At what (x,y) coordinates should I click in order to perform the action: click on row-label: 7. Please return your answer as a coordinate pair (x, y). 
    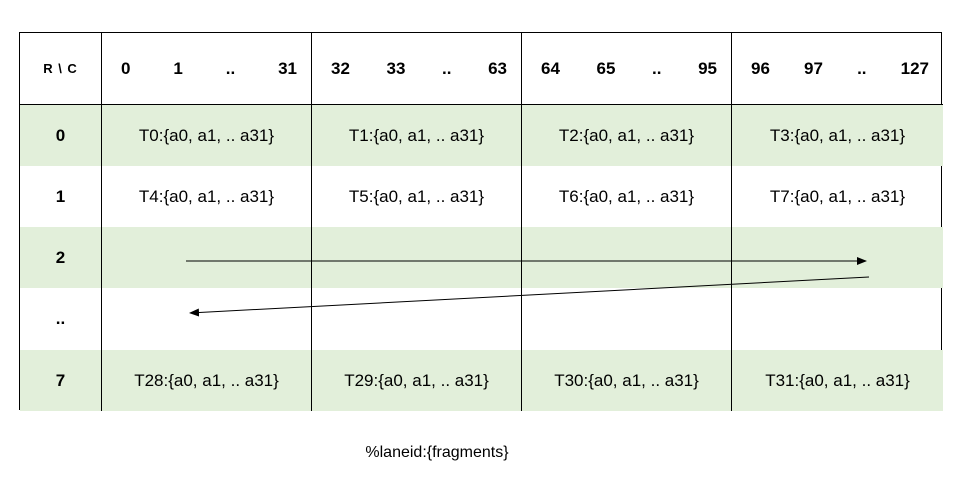
    Looking at the image, I should click on (61, 380).